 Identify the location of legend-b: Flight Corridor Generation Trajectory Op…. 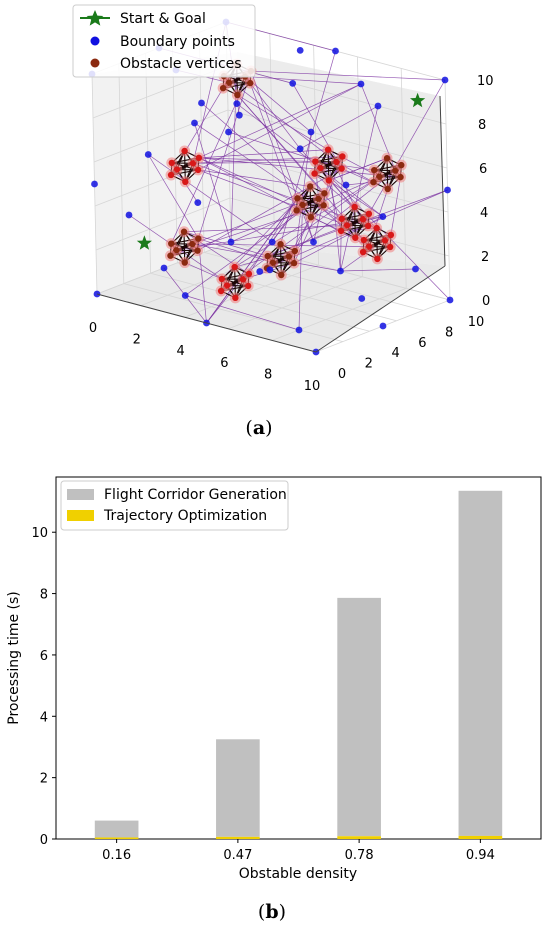
(174, 505).